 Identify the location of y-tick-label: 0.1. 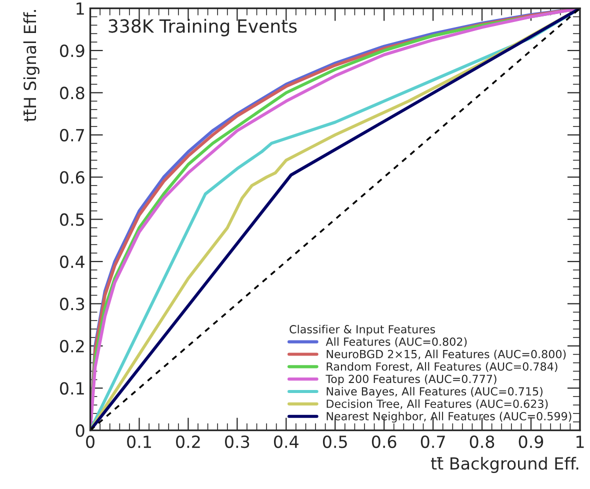
(72, 388).